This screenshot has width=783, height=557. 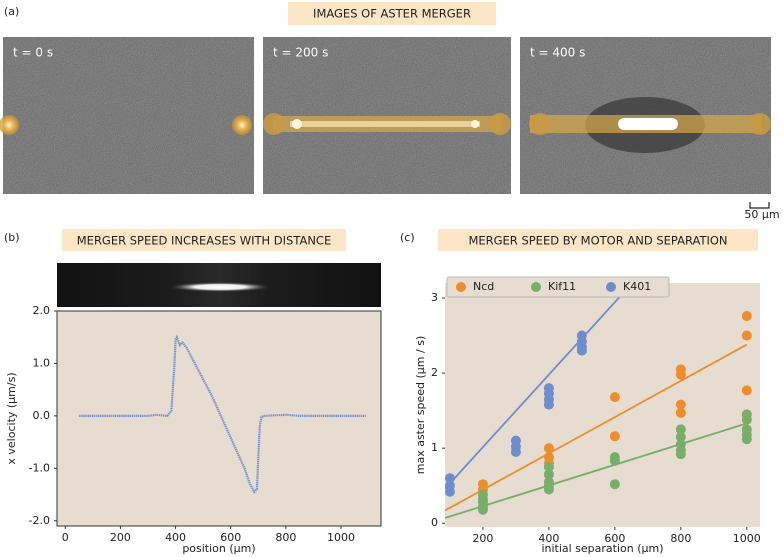 What do you see at coordinates (42, 310) in the screenshot?
I see `y-tick-label: 2.0` at bounding box center [42, 310].